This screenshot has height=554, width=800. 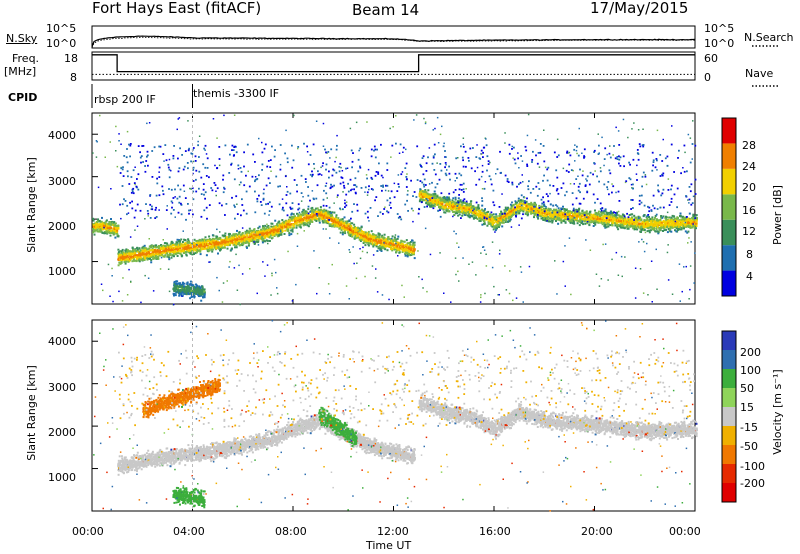 I want to click on nsearch-label: N.Search, so click(x=769, y=37).